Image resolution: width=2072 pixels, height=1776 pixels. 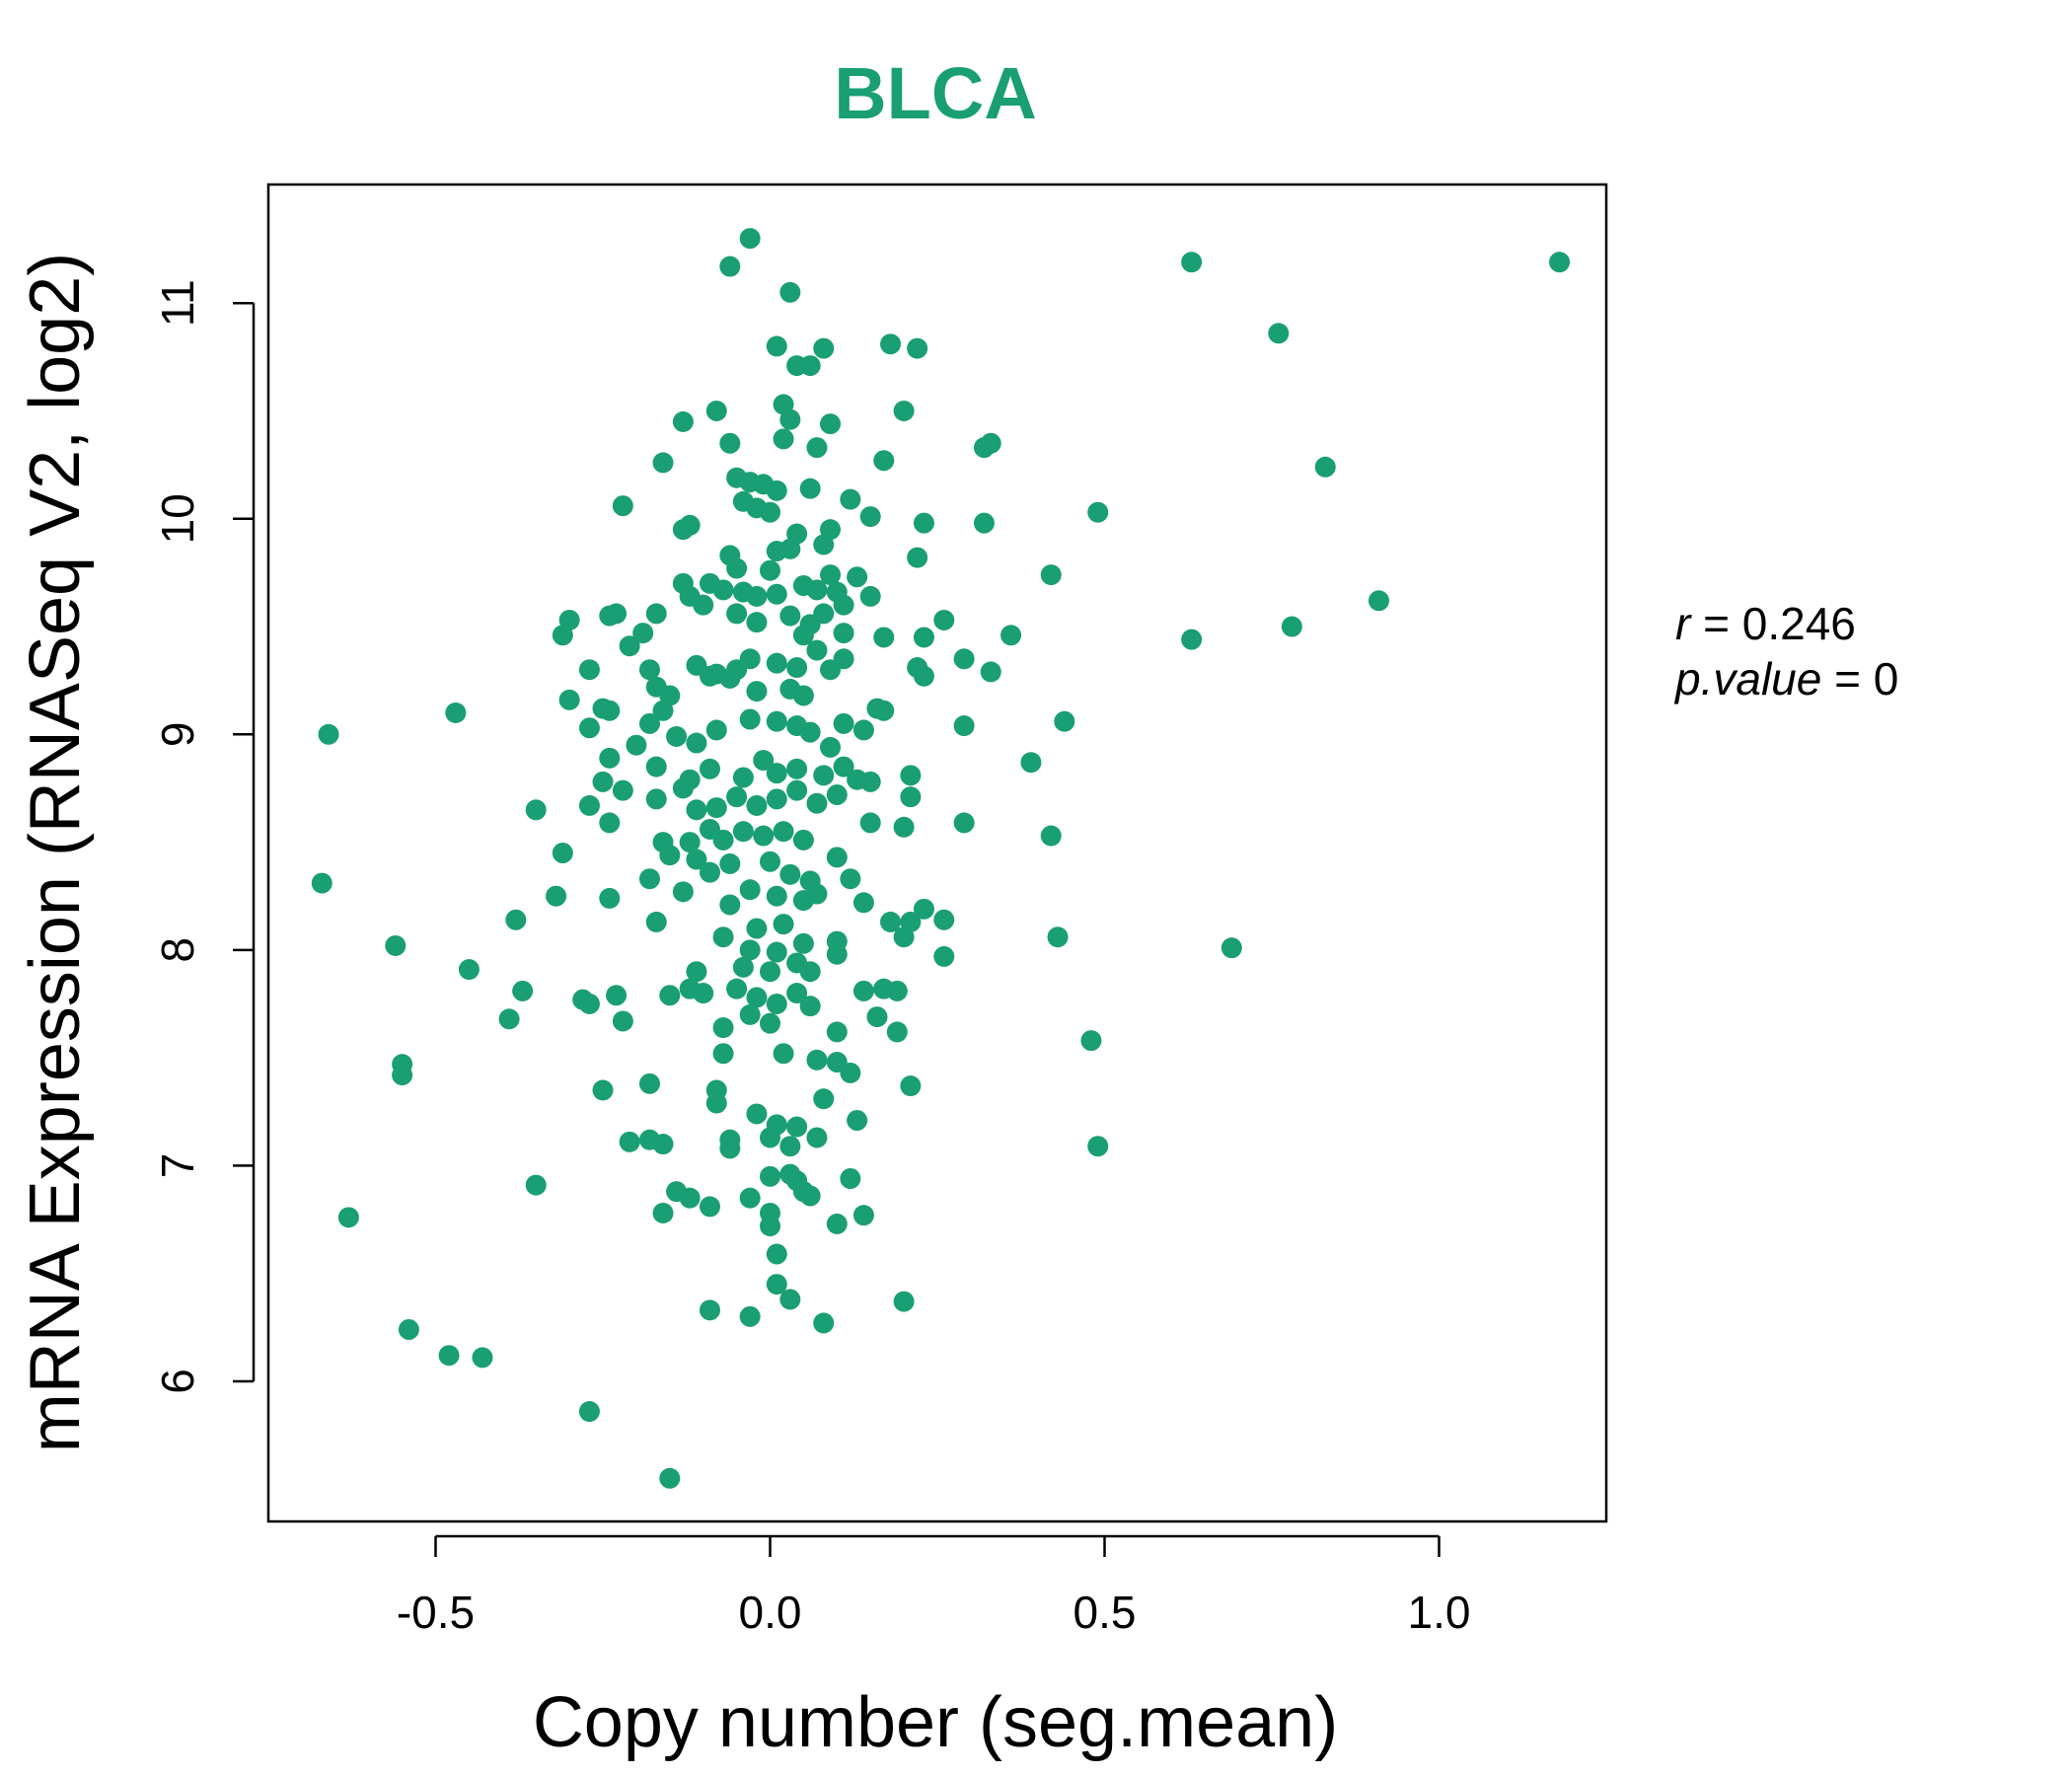 What do you see at coordinates (1722, 624) in the screenshot?
I see `r-equals: =` at bounding box center [1722, 624].